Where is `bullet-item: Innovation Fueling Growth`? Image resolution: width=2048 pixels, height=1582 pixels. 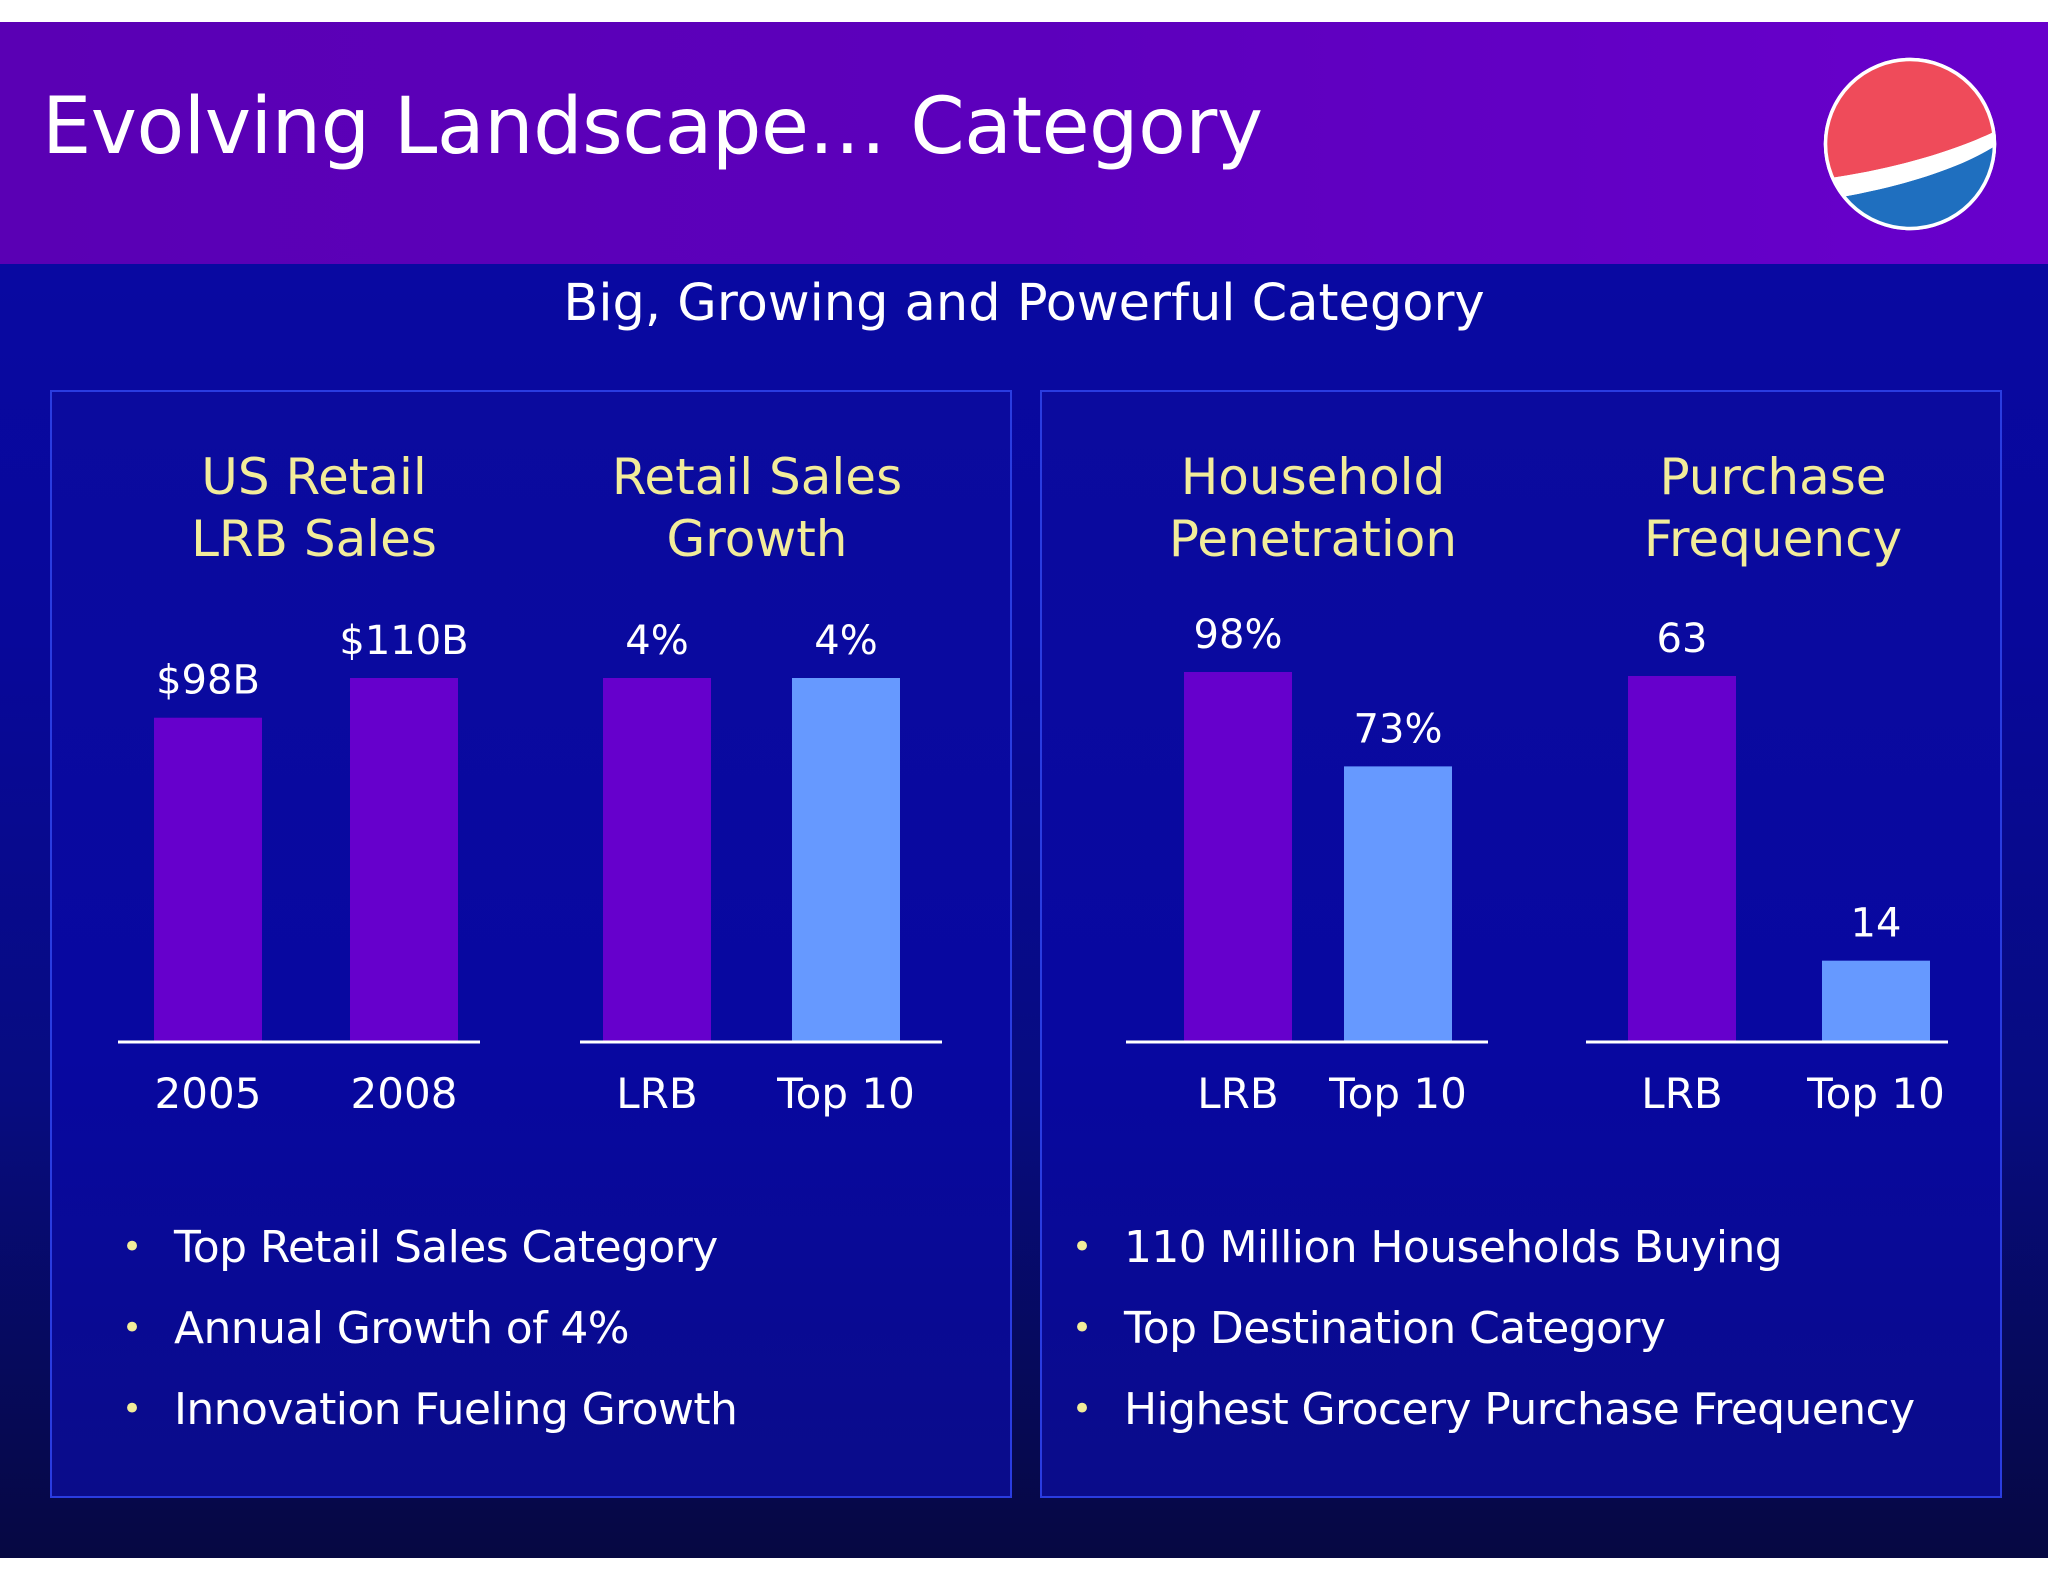
bullet-item: Innovation Fueling Growth is located at coordinates (430, 1409).